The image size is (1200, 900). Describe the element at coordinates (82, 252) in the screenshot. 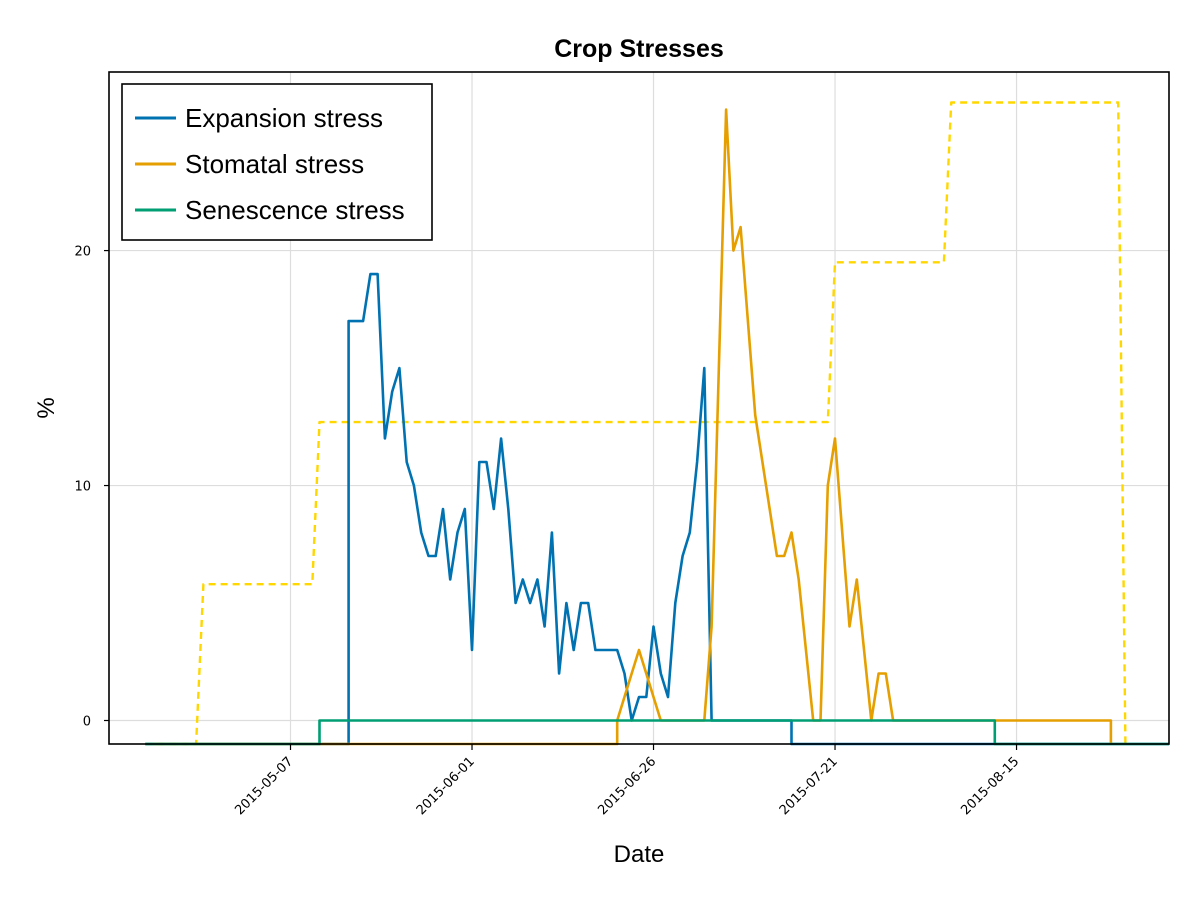

I see `y-tick-label: 20` at that location.